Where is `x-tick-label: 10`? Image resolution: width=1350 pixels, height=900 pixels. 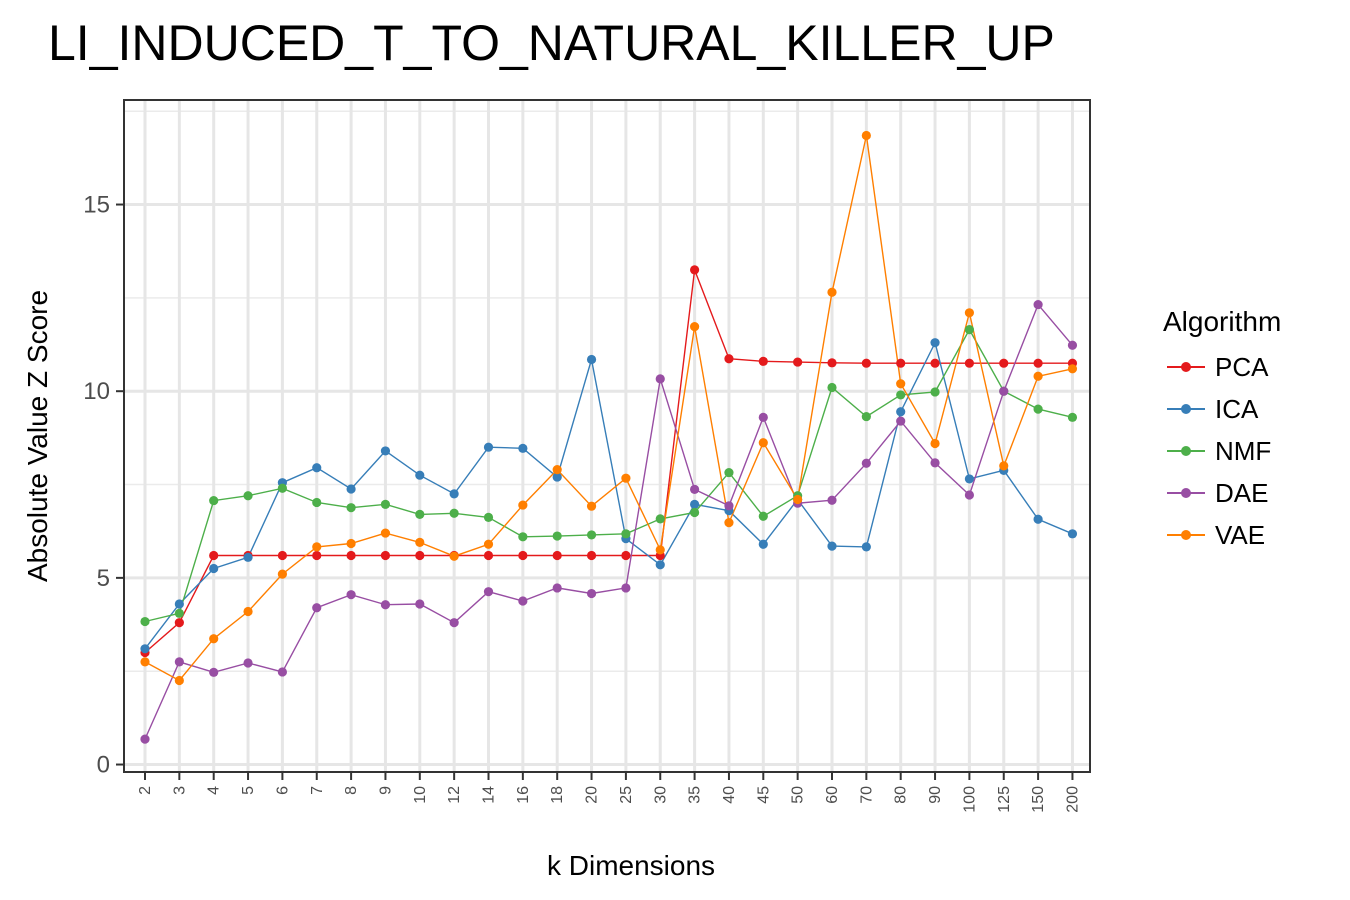 x-tick-label: 10 is located at coordinates (420, 795).